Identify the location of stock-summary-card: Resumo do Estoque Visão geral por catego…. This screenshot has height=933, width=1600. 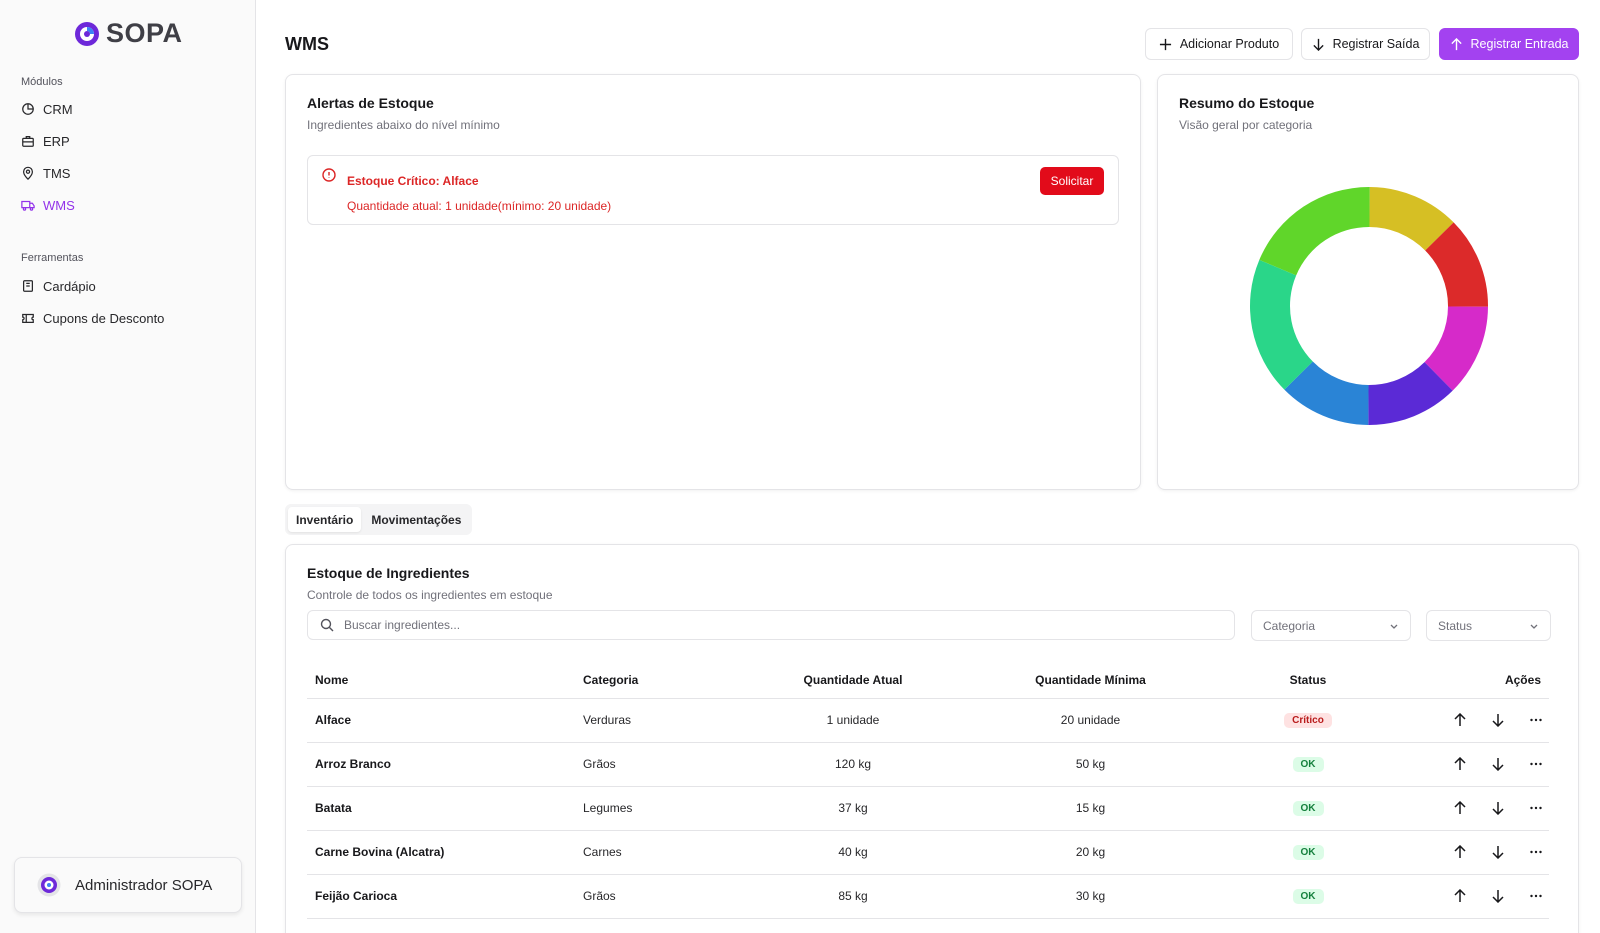
(1368, 282).